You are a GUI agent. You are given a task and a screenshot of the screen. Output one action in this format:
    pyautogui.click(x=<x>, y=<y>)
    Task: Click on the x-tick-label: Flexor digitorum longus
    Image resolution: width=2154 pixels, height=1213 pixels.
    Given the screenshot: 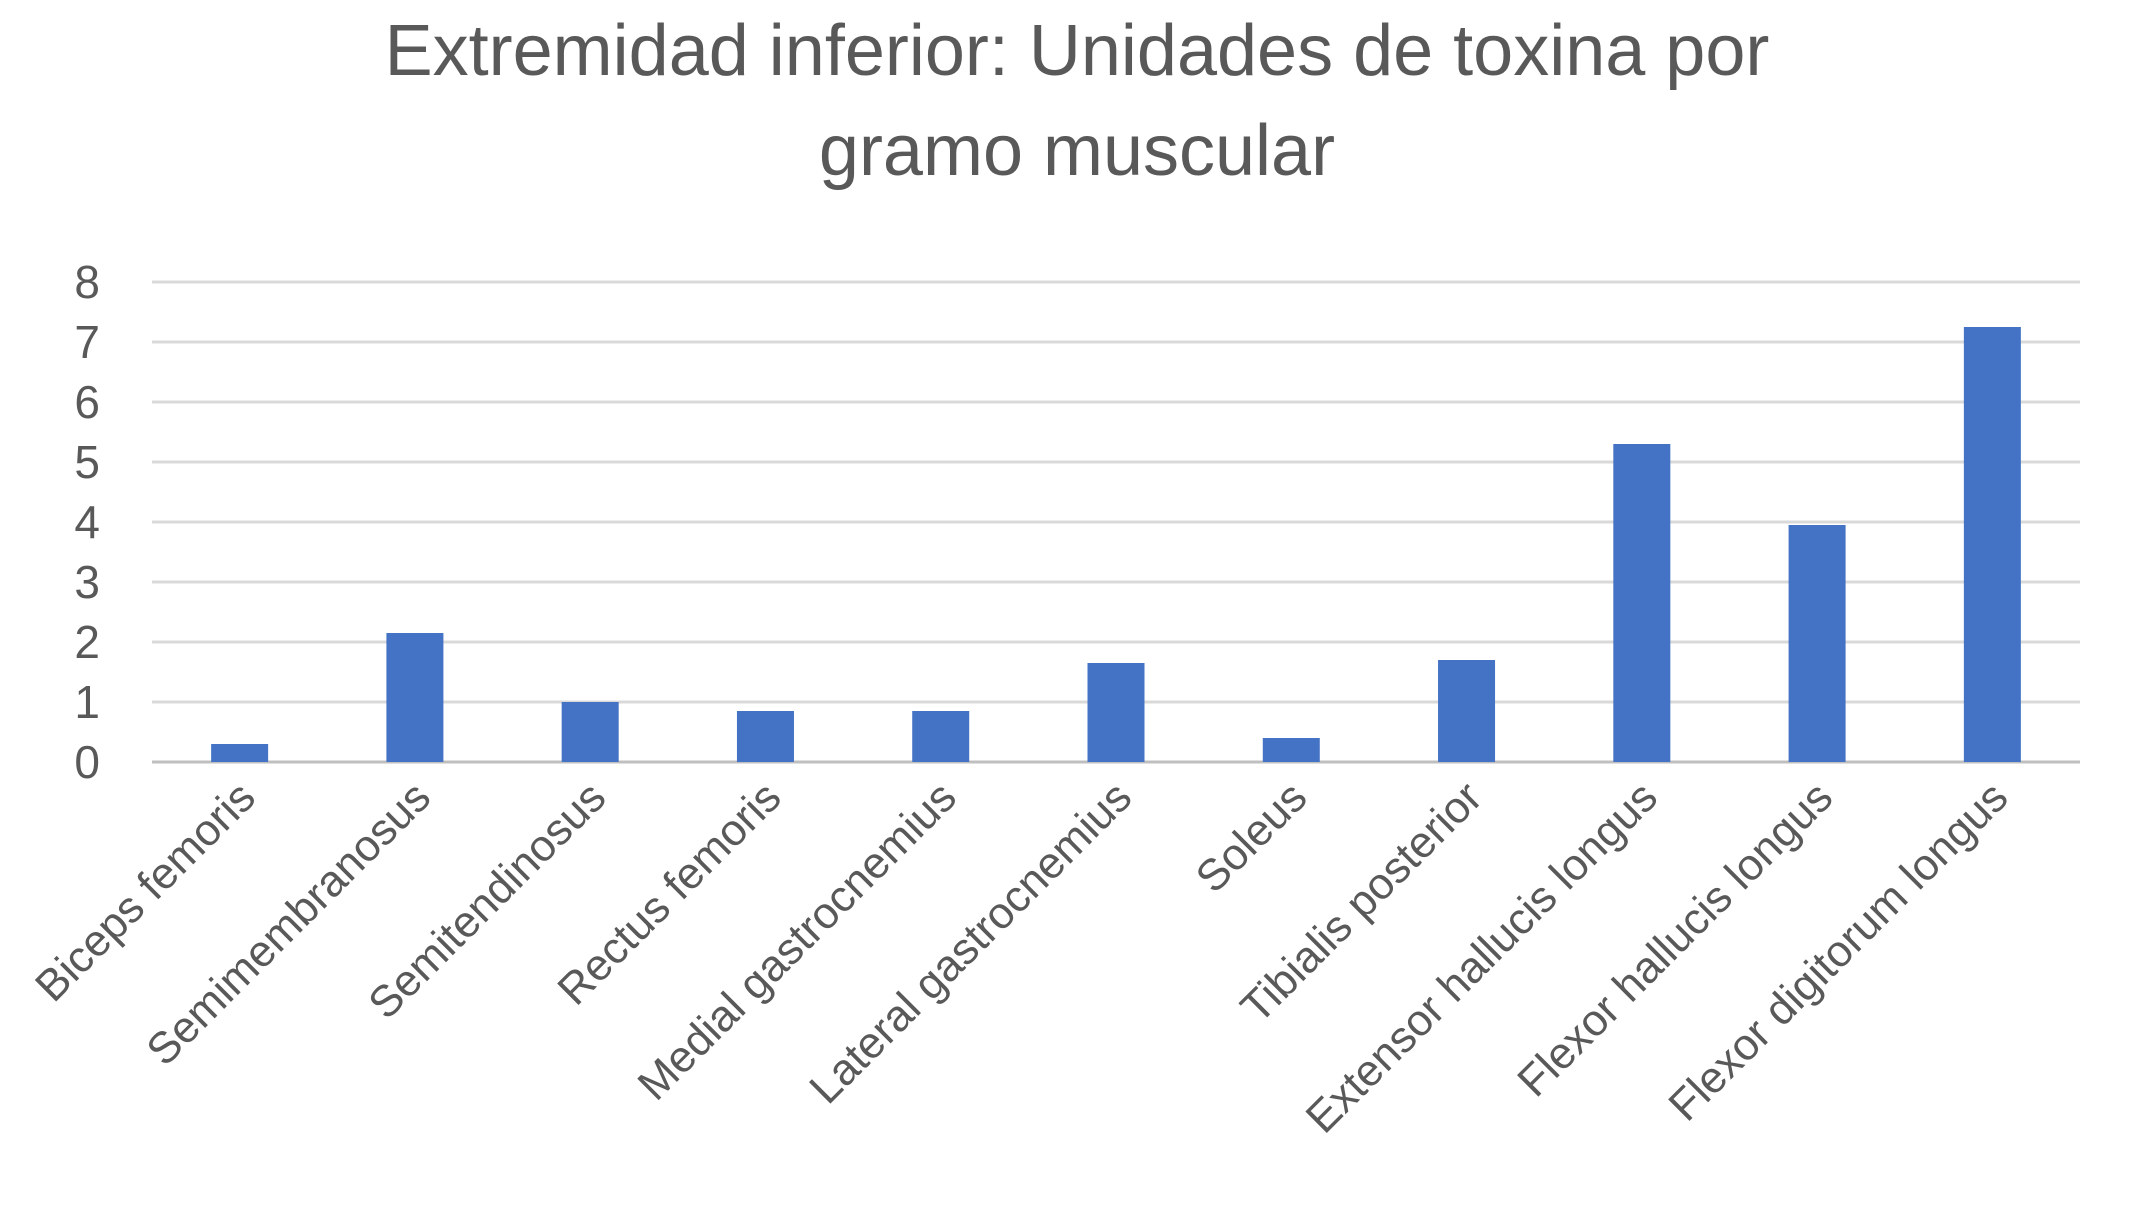 What is the action you would take?
    pyautogui.click(x=1838, y=951)
    